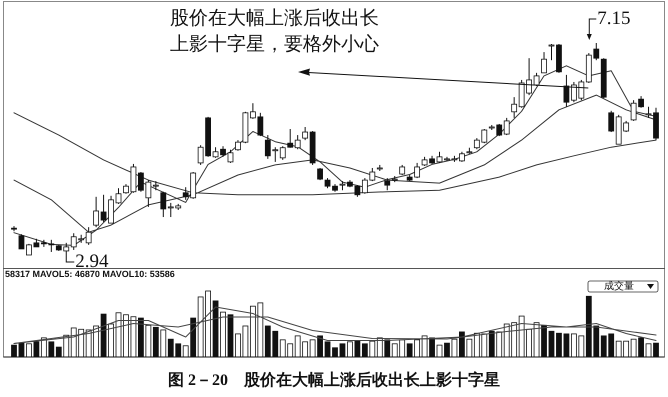 The width and height of the screenshot is (668, 397). I want to click on annotation: 成交量, so click(619, 286).